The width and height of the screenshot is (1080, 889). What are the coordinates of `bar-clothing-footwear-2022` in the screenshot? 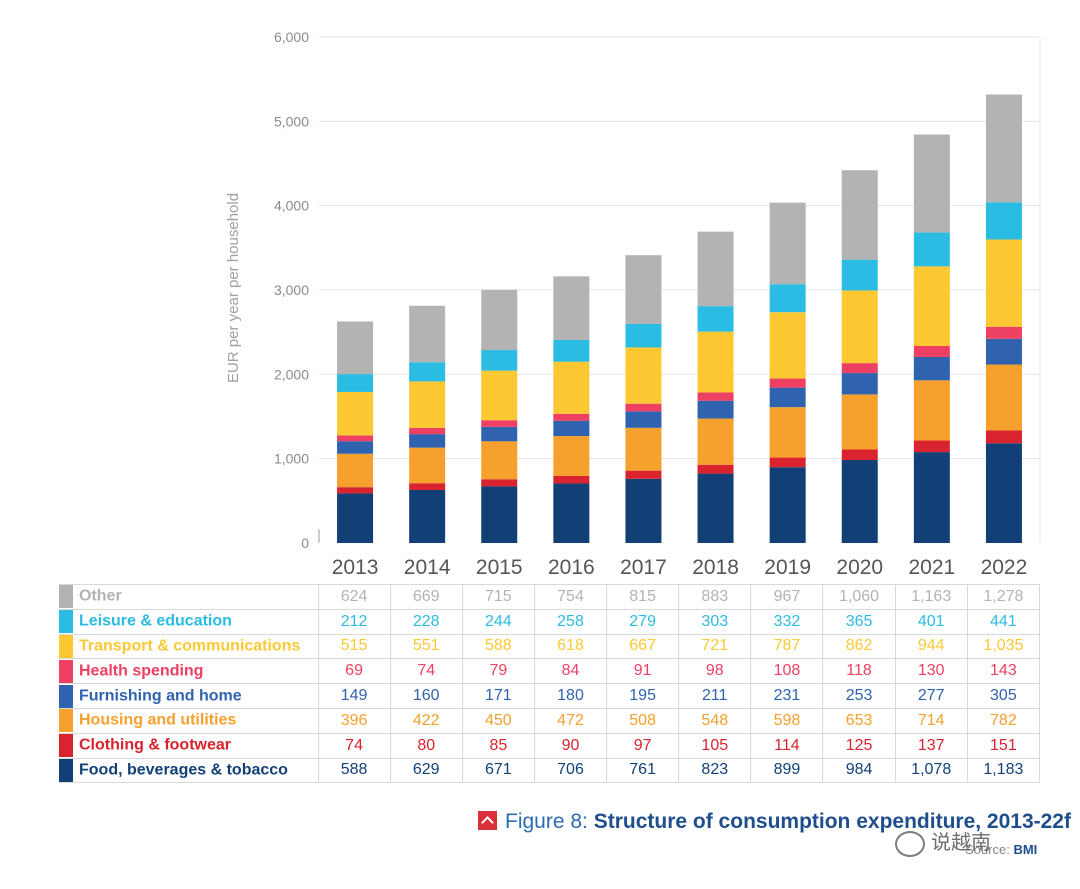 It's located at (1003, 437).